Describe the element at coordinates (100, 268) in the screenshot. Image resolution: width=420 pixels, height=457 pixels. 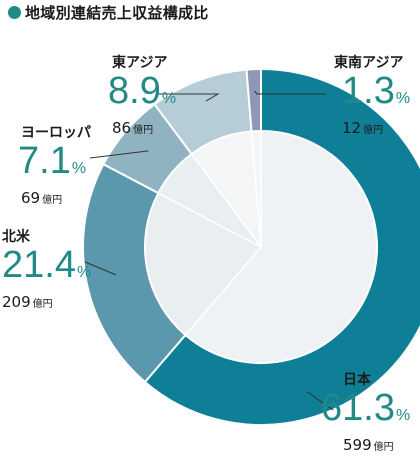
I see `leader-line-north-america` at that location.